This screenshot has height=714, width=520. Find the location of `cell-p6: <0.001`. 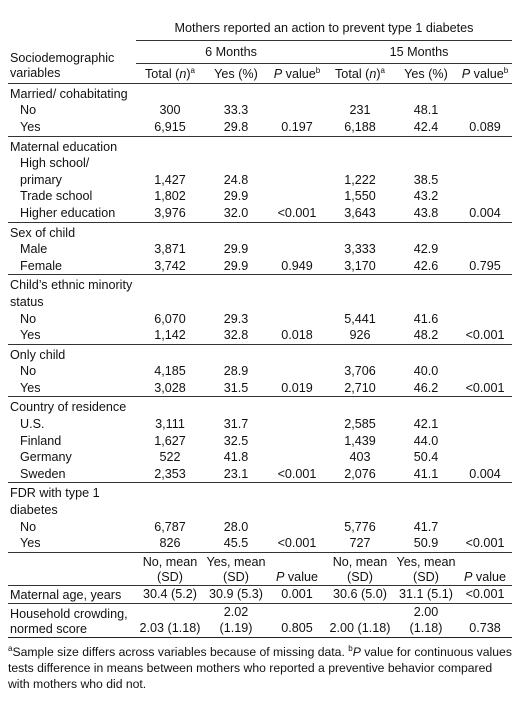

cell-p6: <0.001 is located at coordinates (297, 543).